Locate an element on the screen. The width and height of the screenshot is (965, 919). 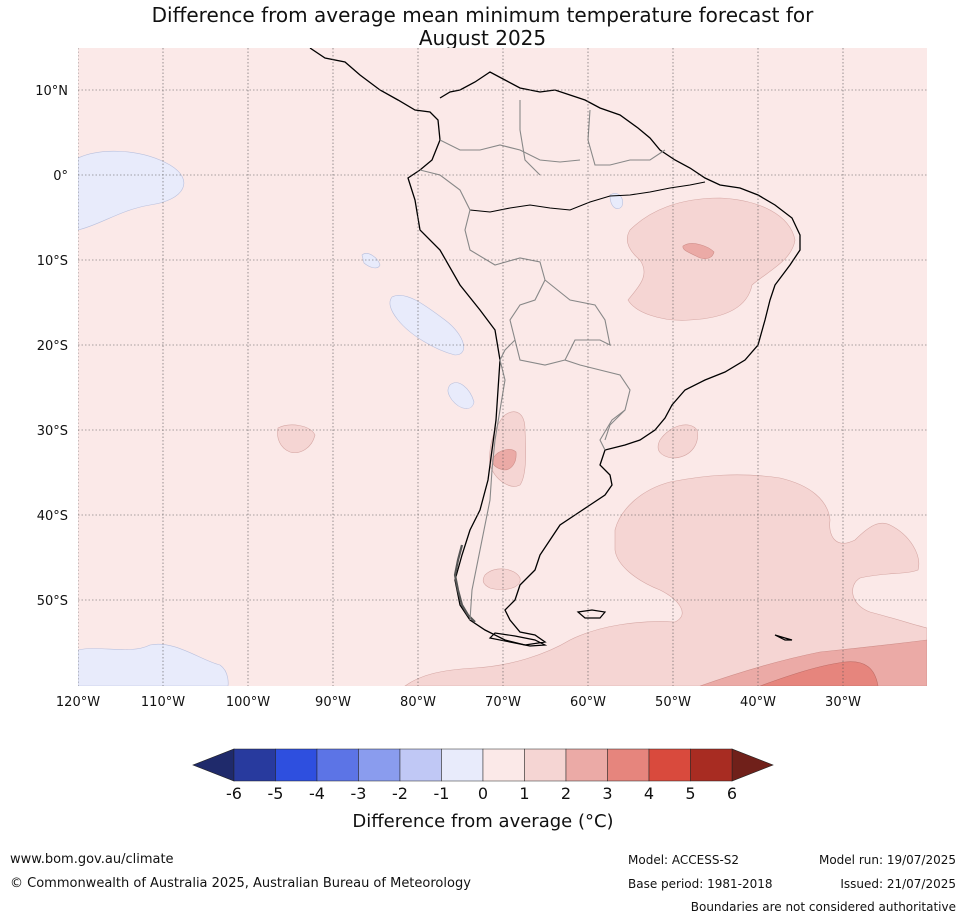
latitude-tick-label: 20°S is located at coordinates (52, 346).